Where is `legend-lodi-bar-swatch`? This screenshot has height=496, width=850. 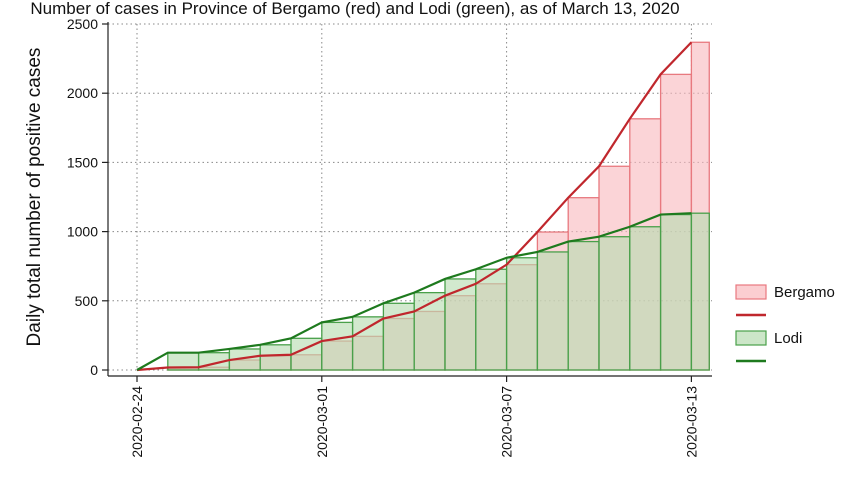 legend-lodi-bar-swatch is located at coordinates (751, 338).